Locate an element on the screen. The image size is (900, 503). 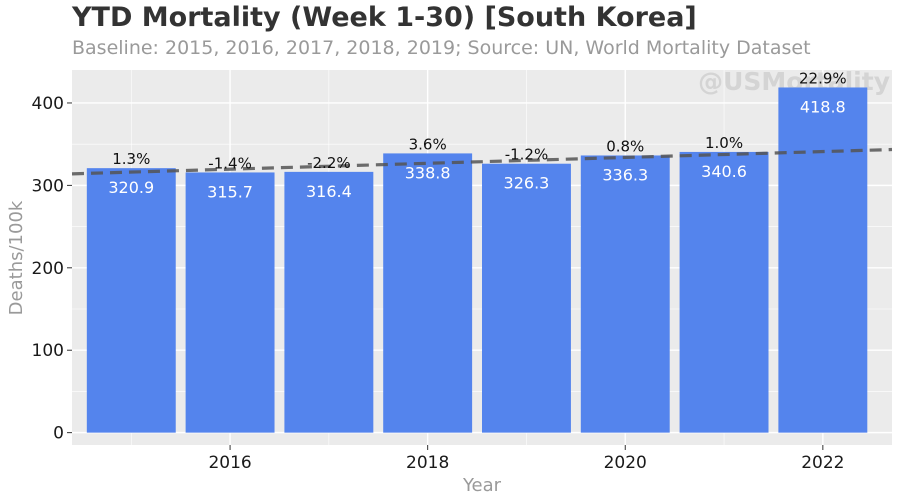
x-axis-title: Year is located at coordinates (482, 485).